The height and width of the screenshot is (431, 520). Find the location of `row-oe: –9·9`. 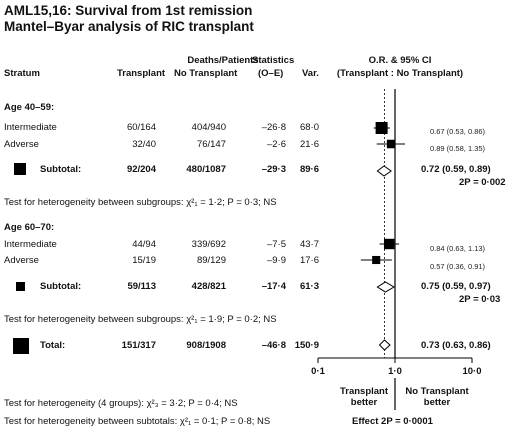

row-oe: –9·9 is located at coordinates (276, 260).